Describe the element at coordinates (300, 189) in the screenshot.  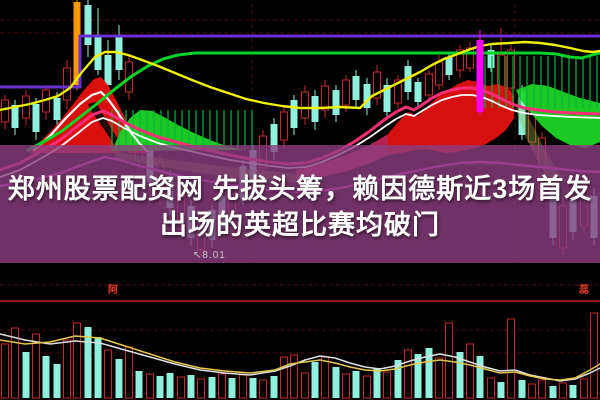
I see `headline-line1: 郑州股票配资网 先拔头筹，赖因德斯近3场首发` at that location.